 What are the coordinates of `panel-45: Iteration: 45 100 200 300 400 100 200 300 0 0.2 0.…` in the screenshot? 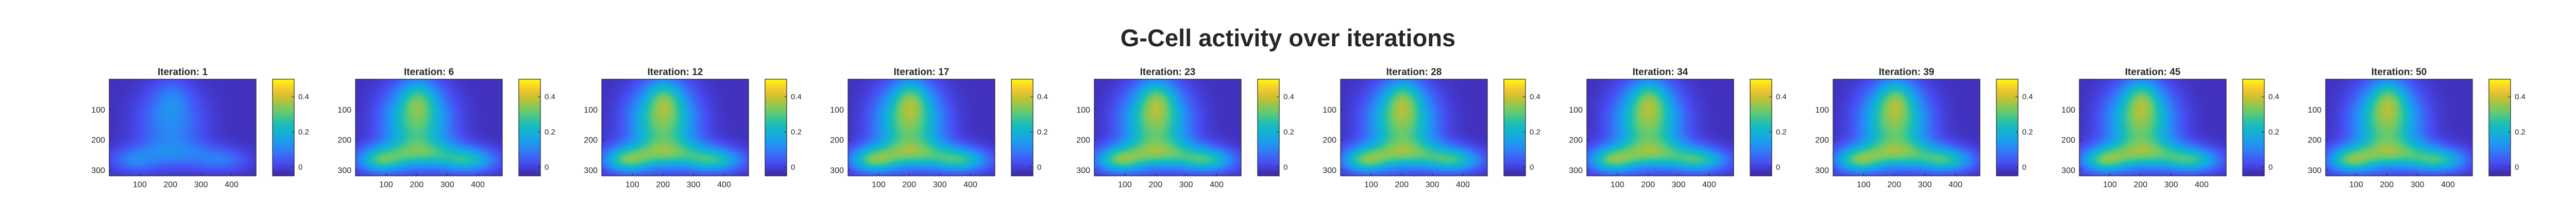 It's located at (2170, 128).